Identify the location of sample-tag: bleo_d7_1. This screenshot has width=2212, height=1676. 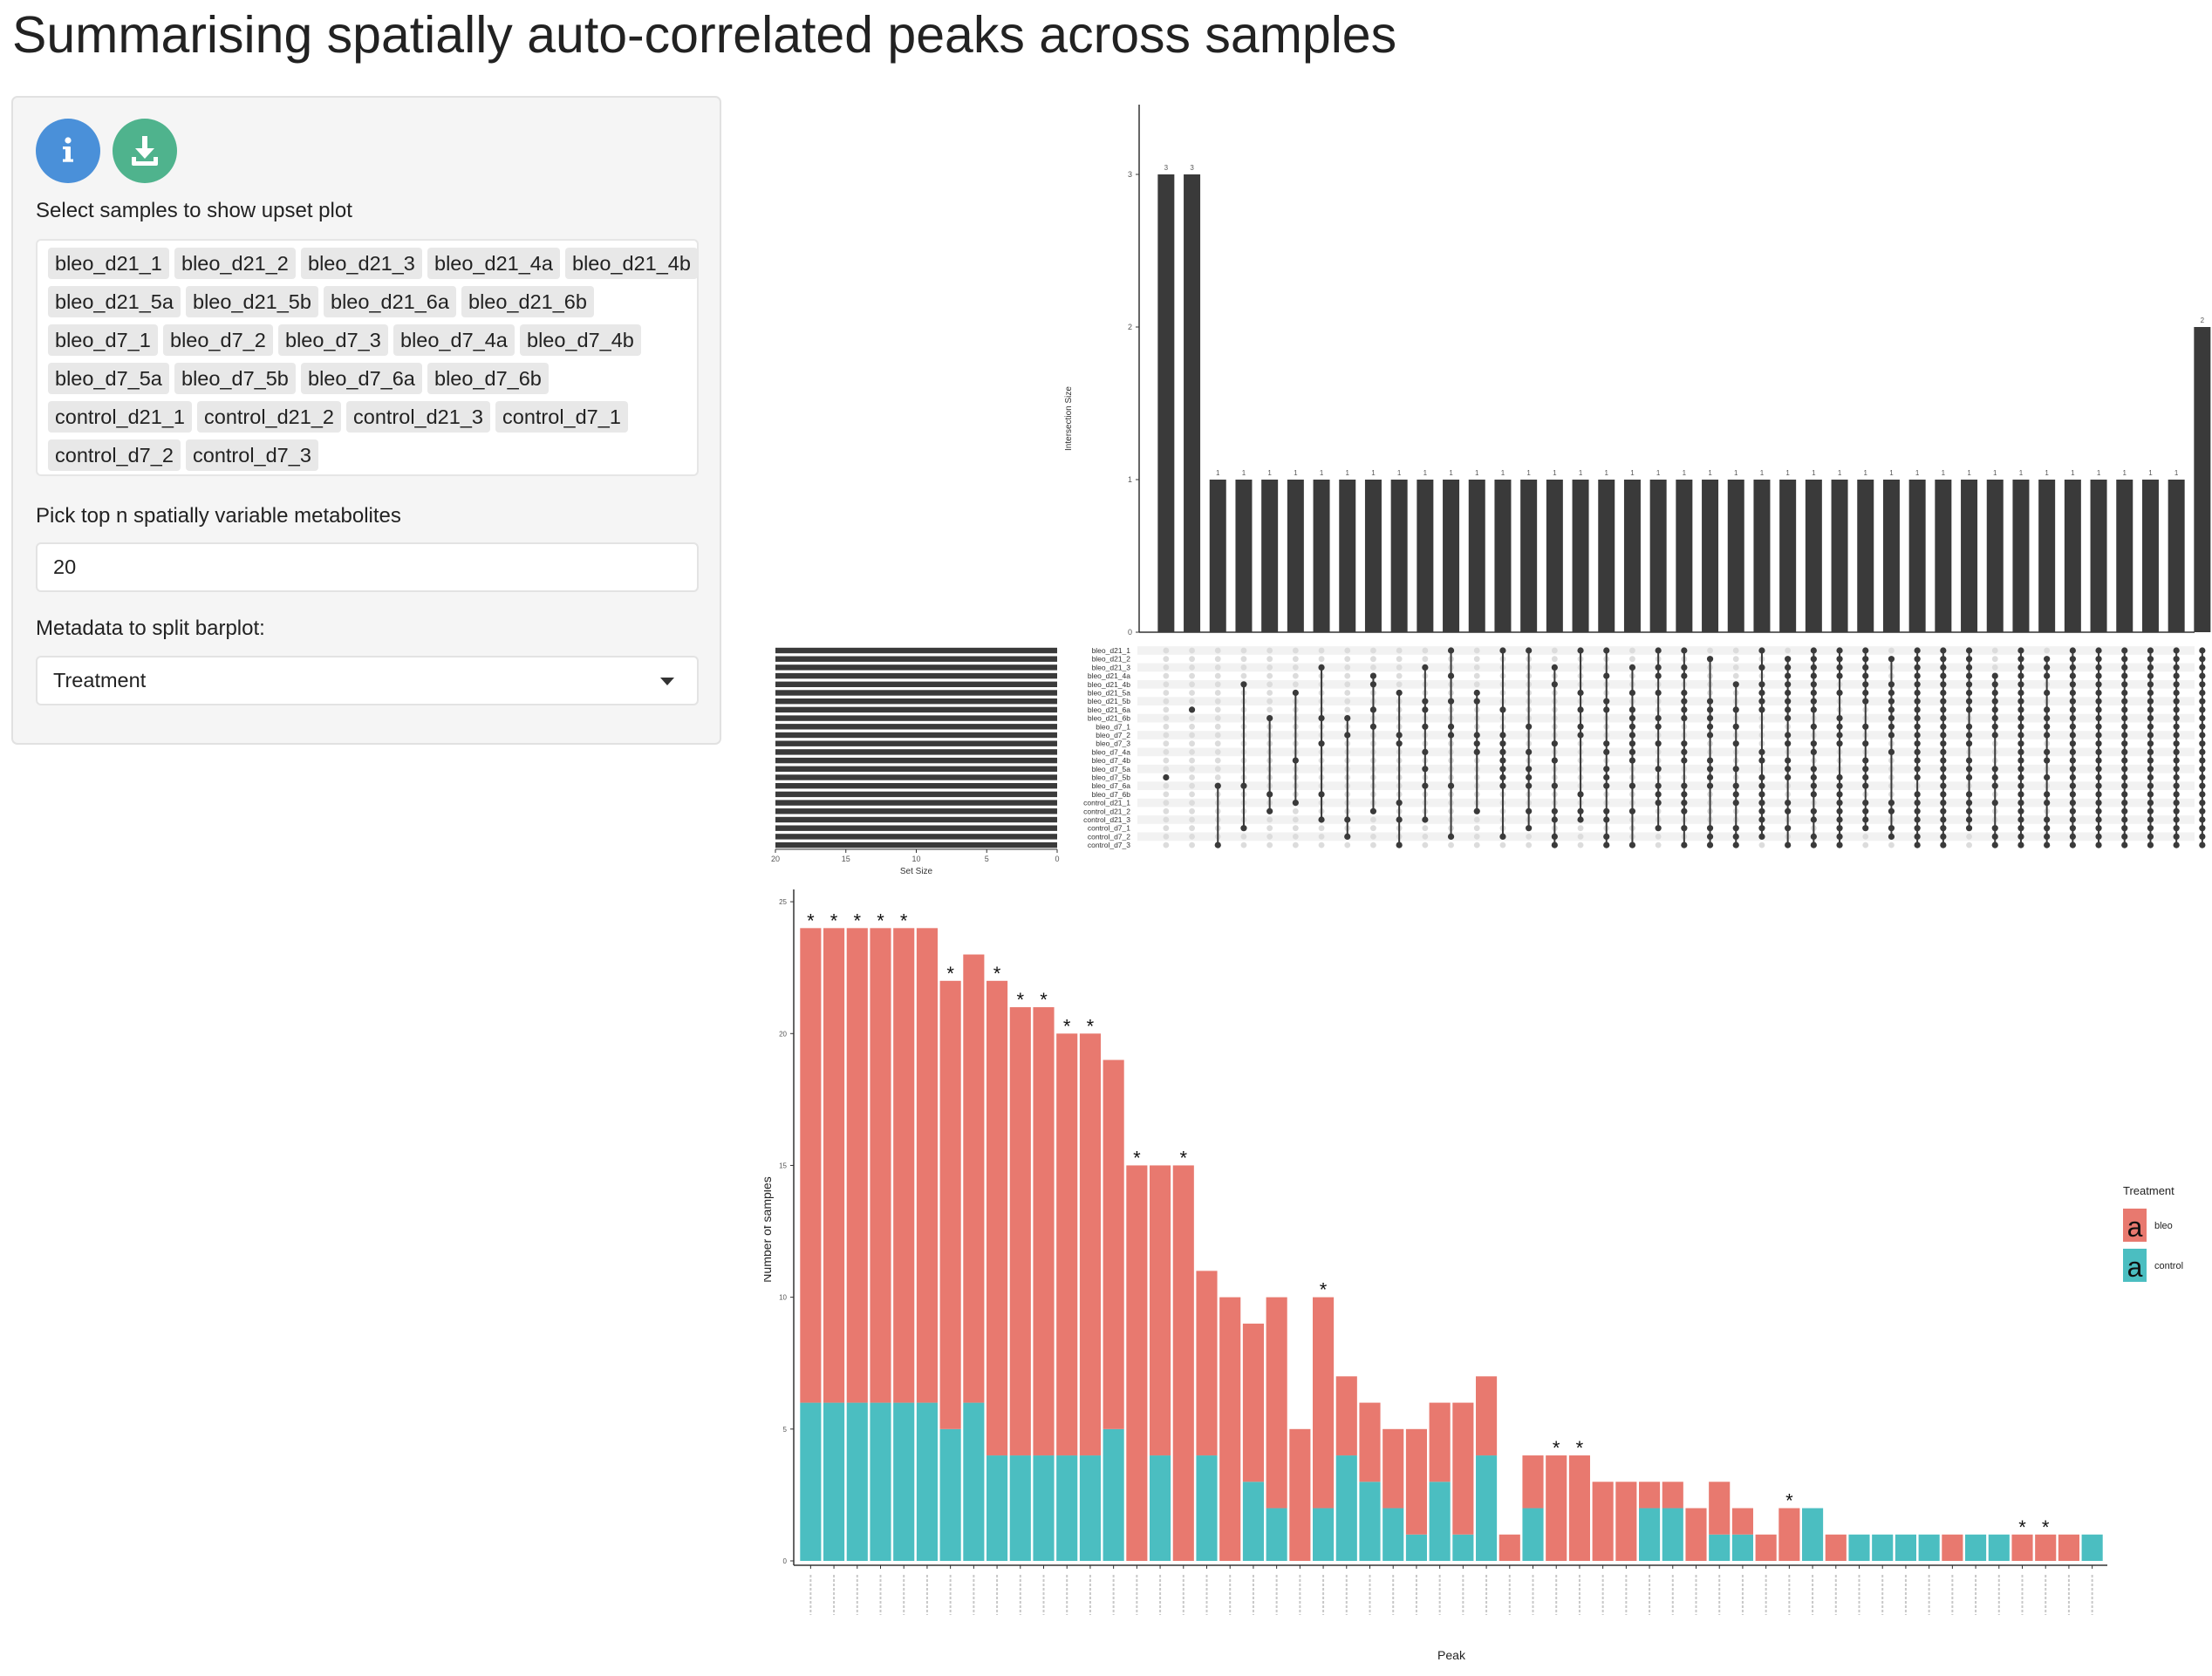
(103, 340).